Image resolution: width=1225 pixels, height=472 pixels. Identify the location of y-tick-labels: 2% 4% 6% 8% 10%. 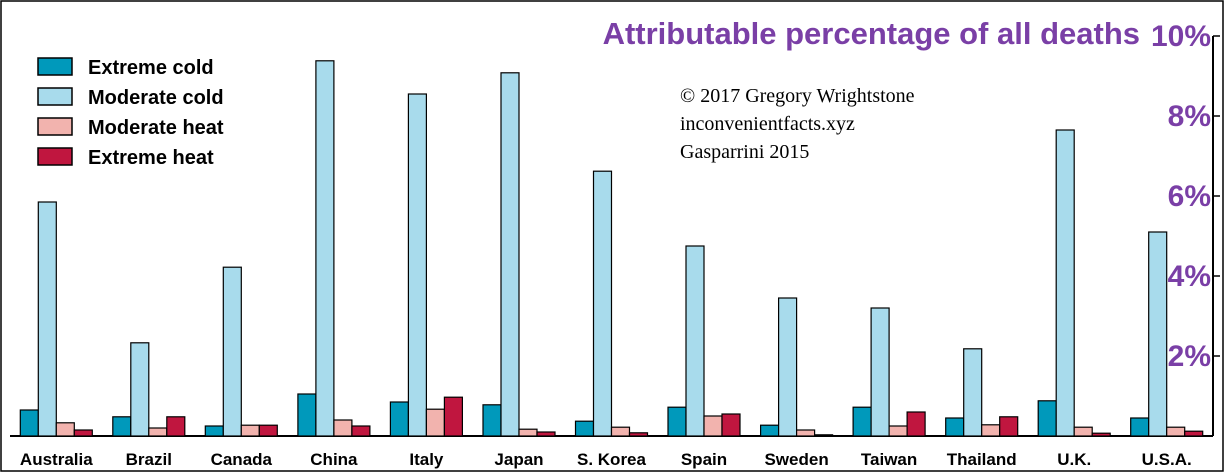
(1185, 196).